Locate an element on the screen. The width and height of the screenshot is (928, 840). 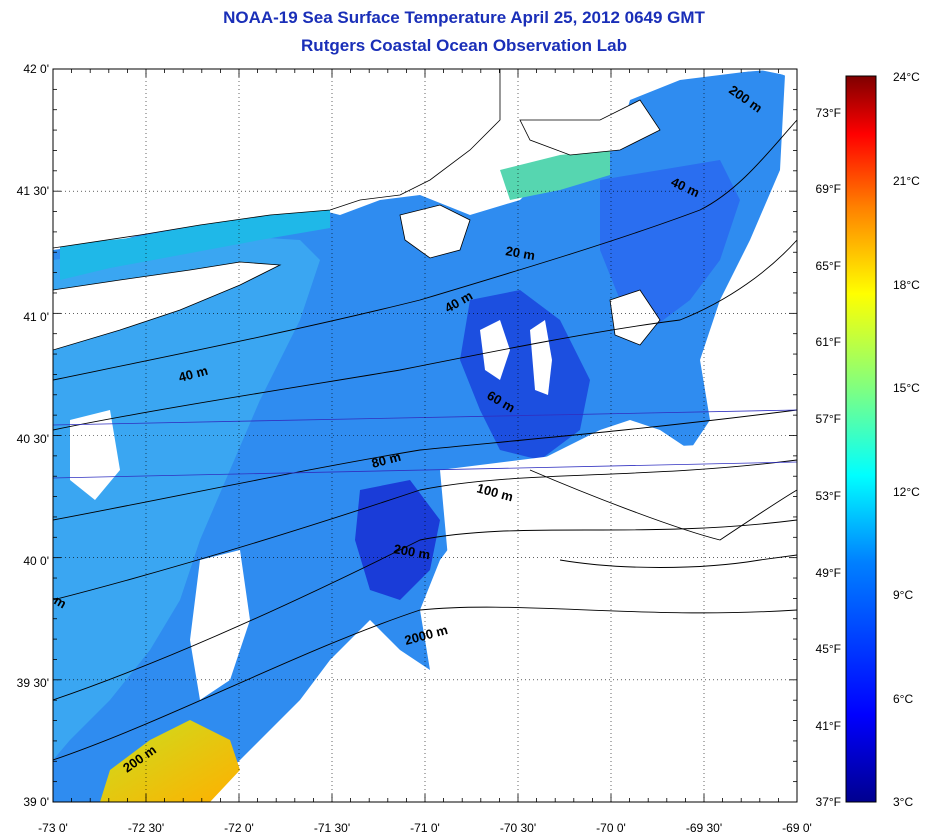
depth-label-20m: 20 m is located at coordinates (520, 253).